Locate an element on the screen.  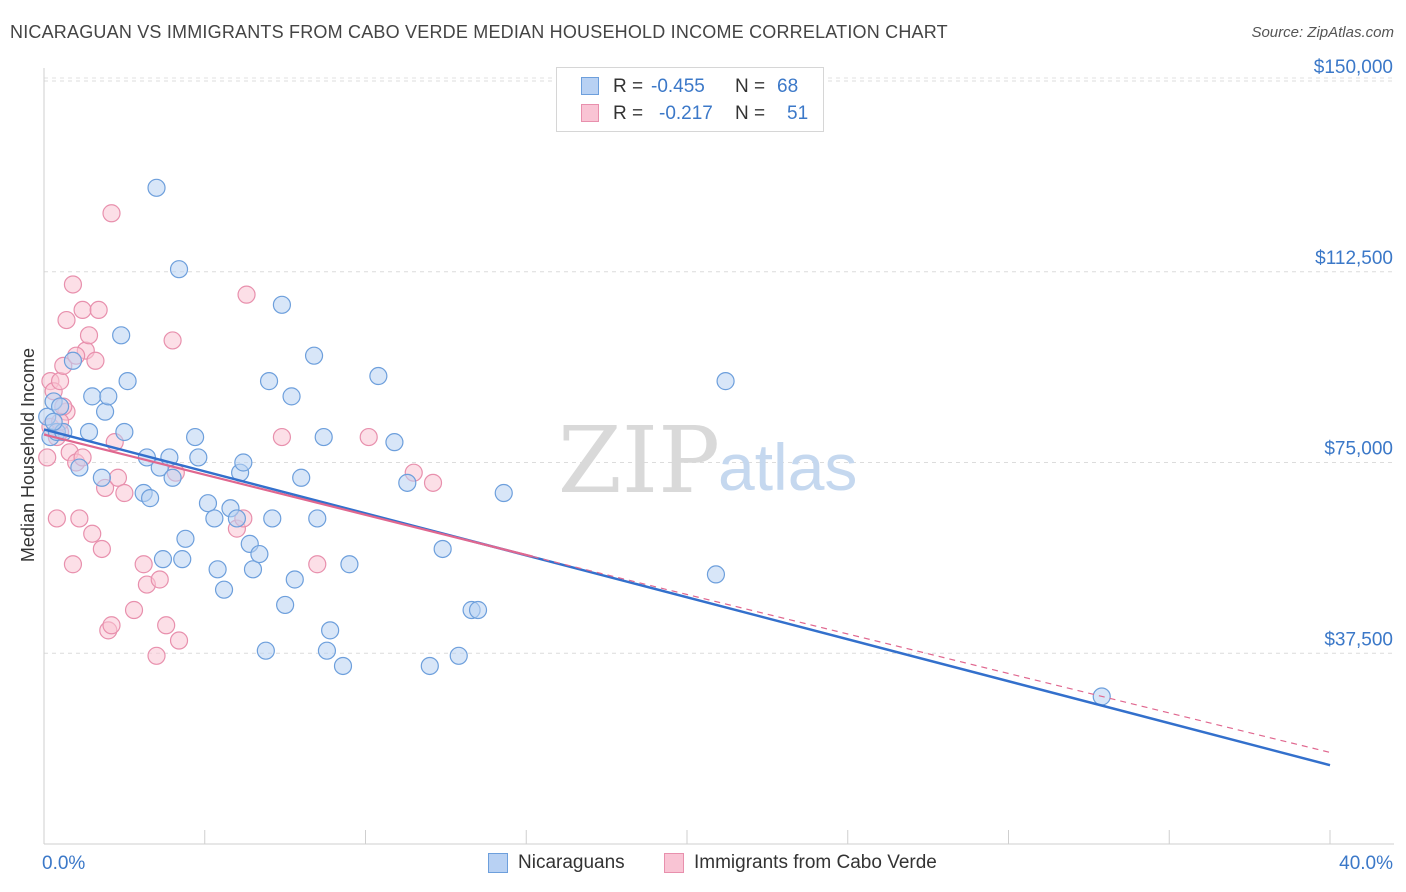
legend-n-value: 51 is located at coordinates (798, 113).